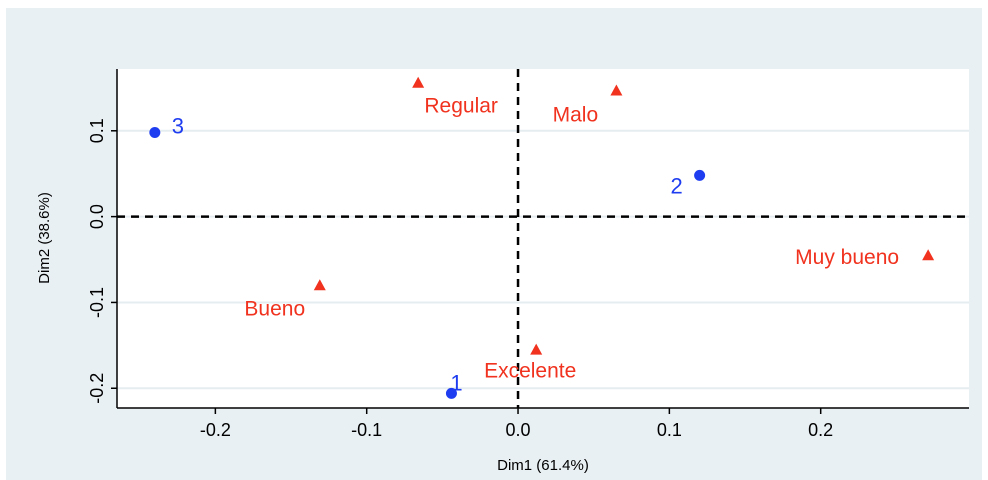  I want to click on point-label-col-excelente: Excelente, so click(530, 371).